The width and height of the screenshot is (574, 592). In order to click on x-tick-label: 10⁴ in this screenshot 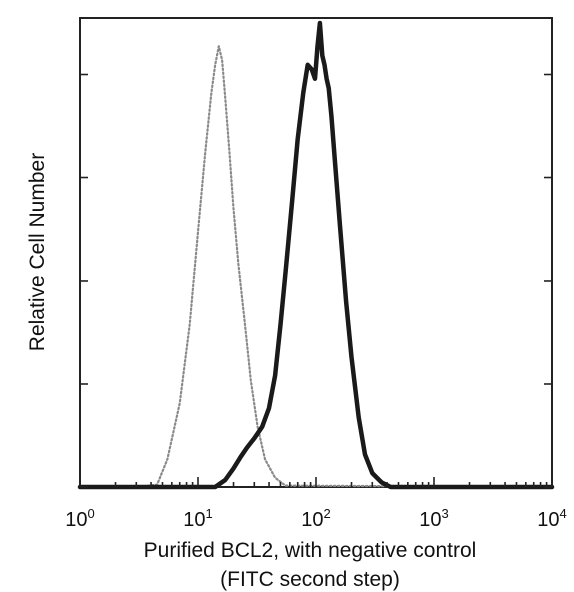, I will do `click(551, 518)`.